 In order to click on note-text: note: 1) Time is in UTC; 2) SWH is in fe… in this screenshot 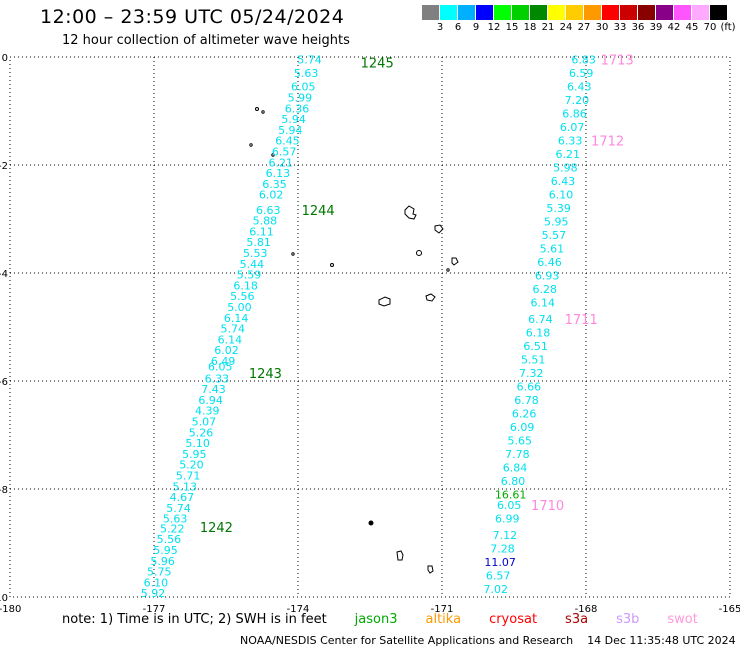, I will do `click(194, 619)`.